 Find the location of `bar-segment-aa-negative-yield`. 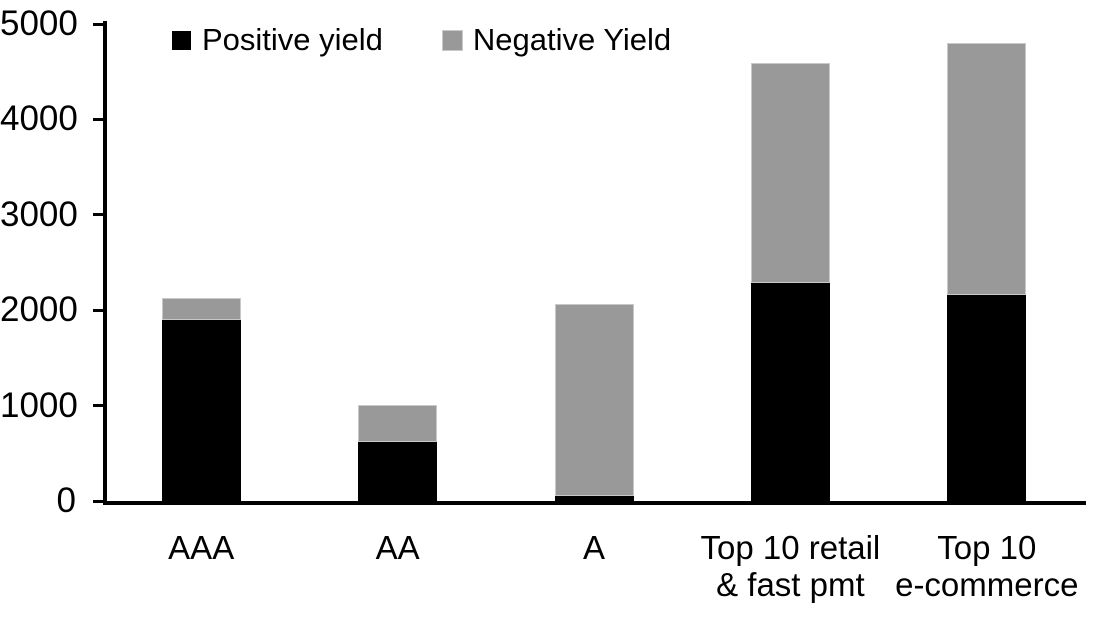

bar-segment-aa-negative-yield is located at coordinates (398, 423).